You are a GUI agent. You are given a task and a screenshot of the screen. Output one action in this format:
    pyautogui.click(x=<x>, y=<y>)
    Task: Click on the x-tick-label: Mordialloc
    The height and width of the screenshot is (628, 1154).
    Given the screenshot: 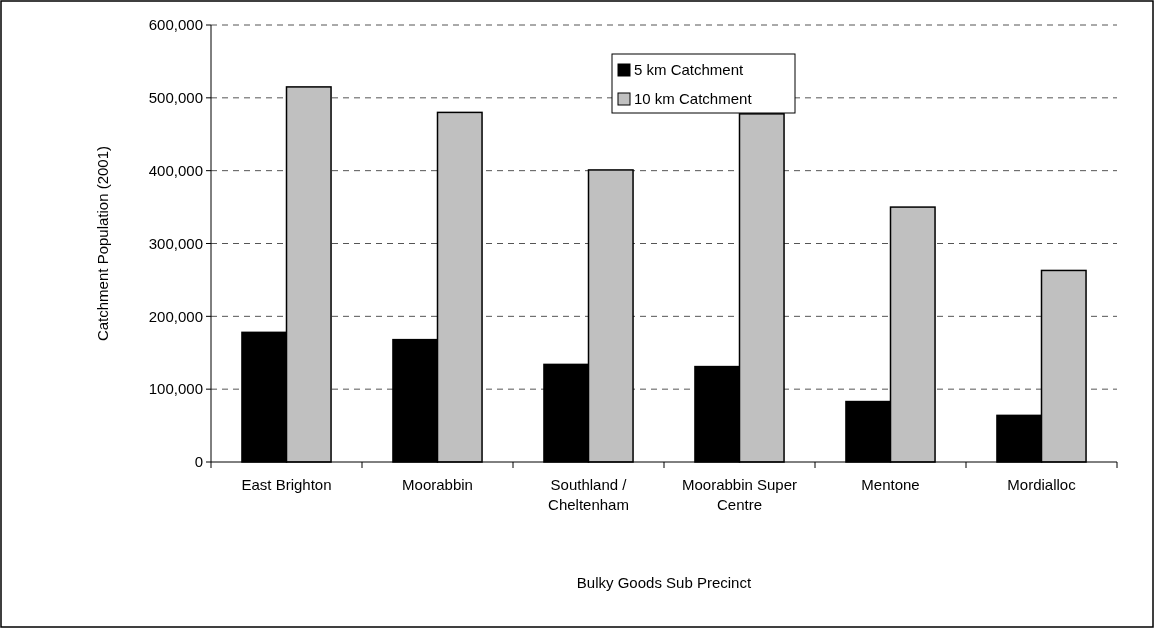 What is the action you would take?
    pyautogui.click(x=1042, y=484)
    